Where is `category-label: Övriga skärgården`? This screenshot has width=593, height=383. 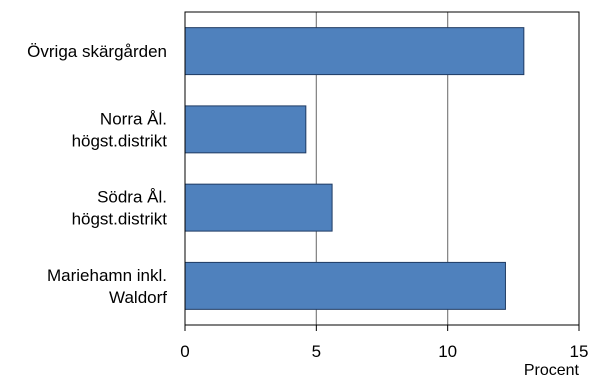 category-label: Övriga skärgården is located at coordinates (97, 51).